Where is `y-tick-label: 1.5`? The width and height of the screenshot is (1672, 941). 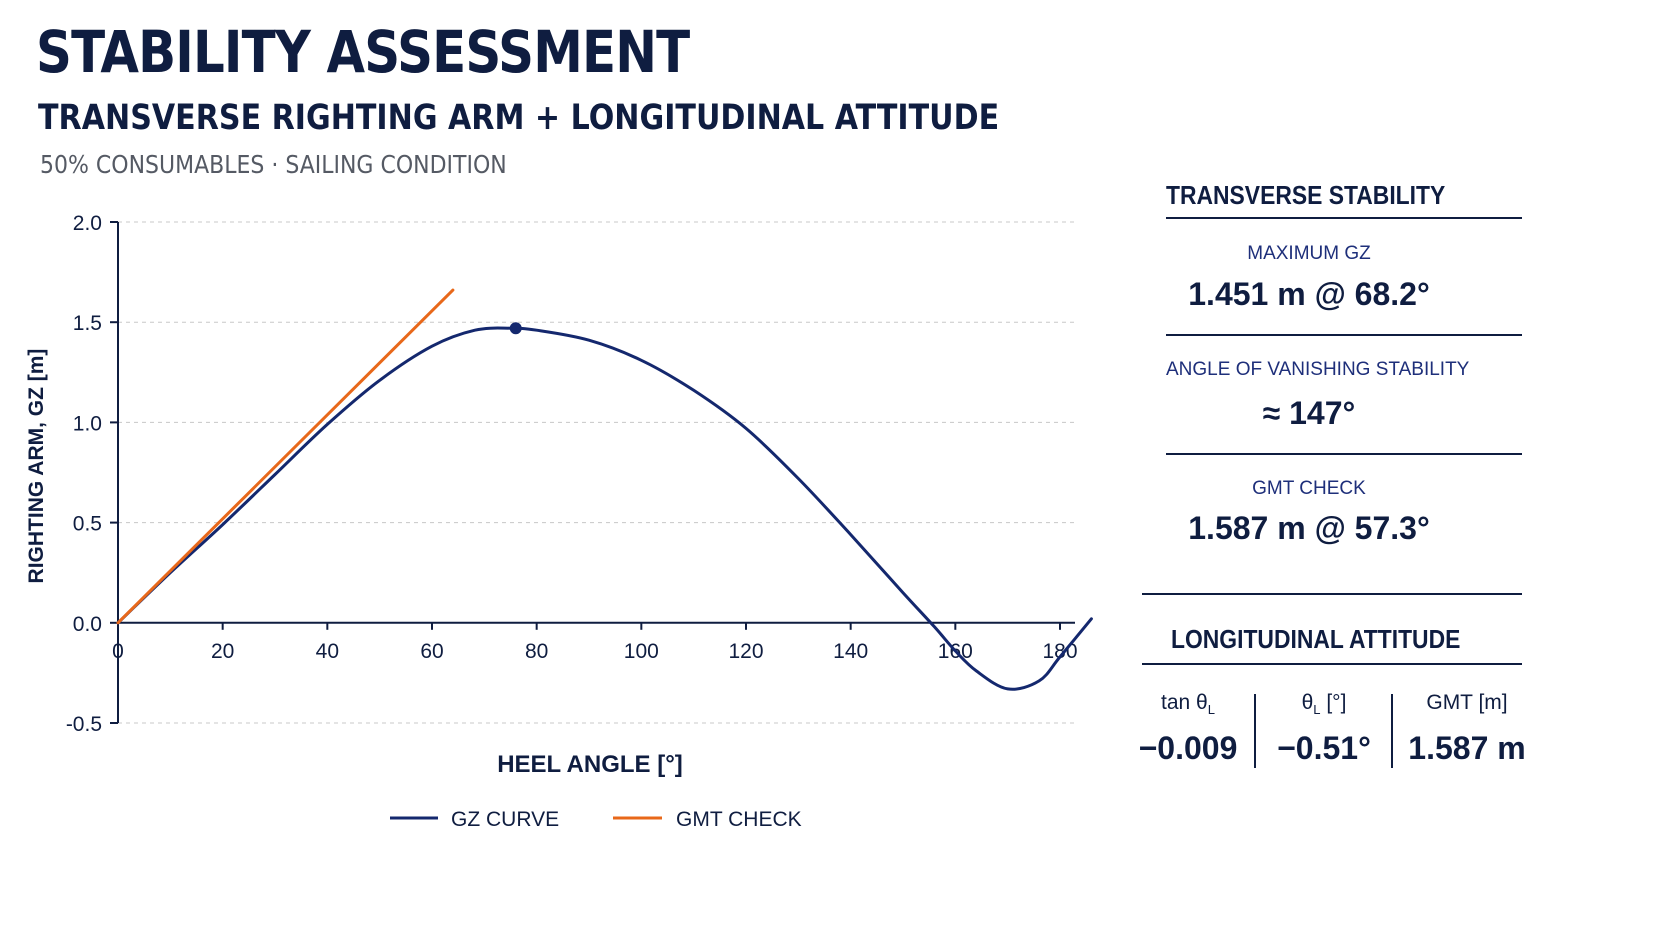
y-tick-label: 1.5 is located at coordinates (87, 323).